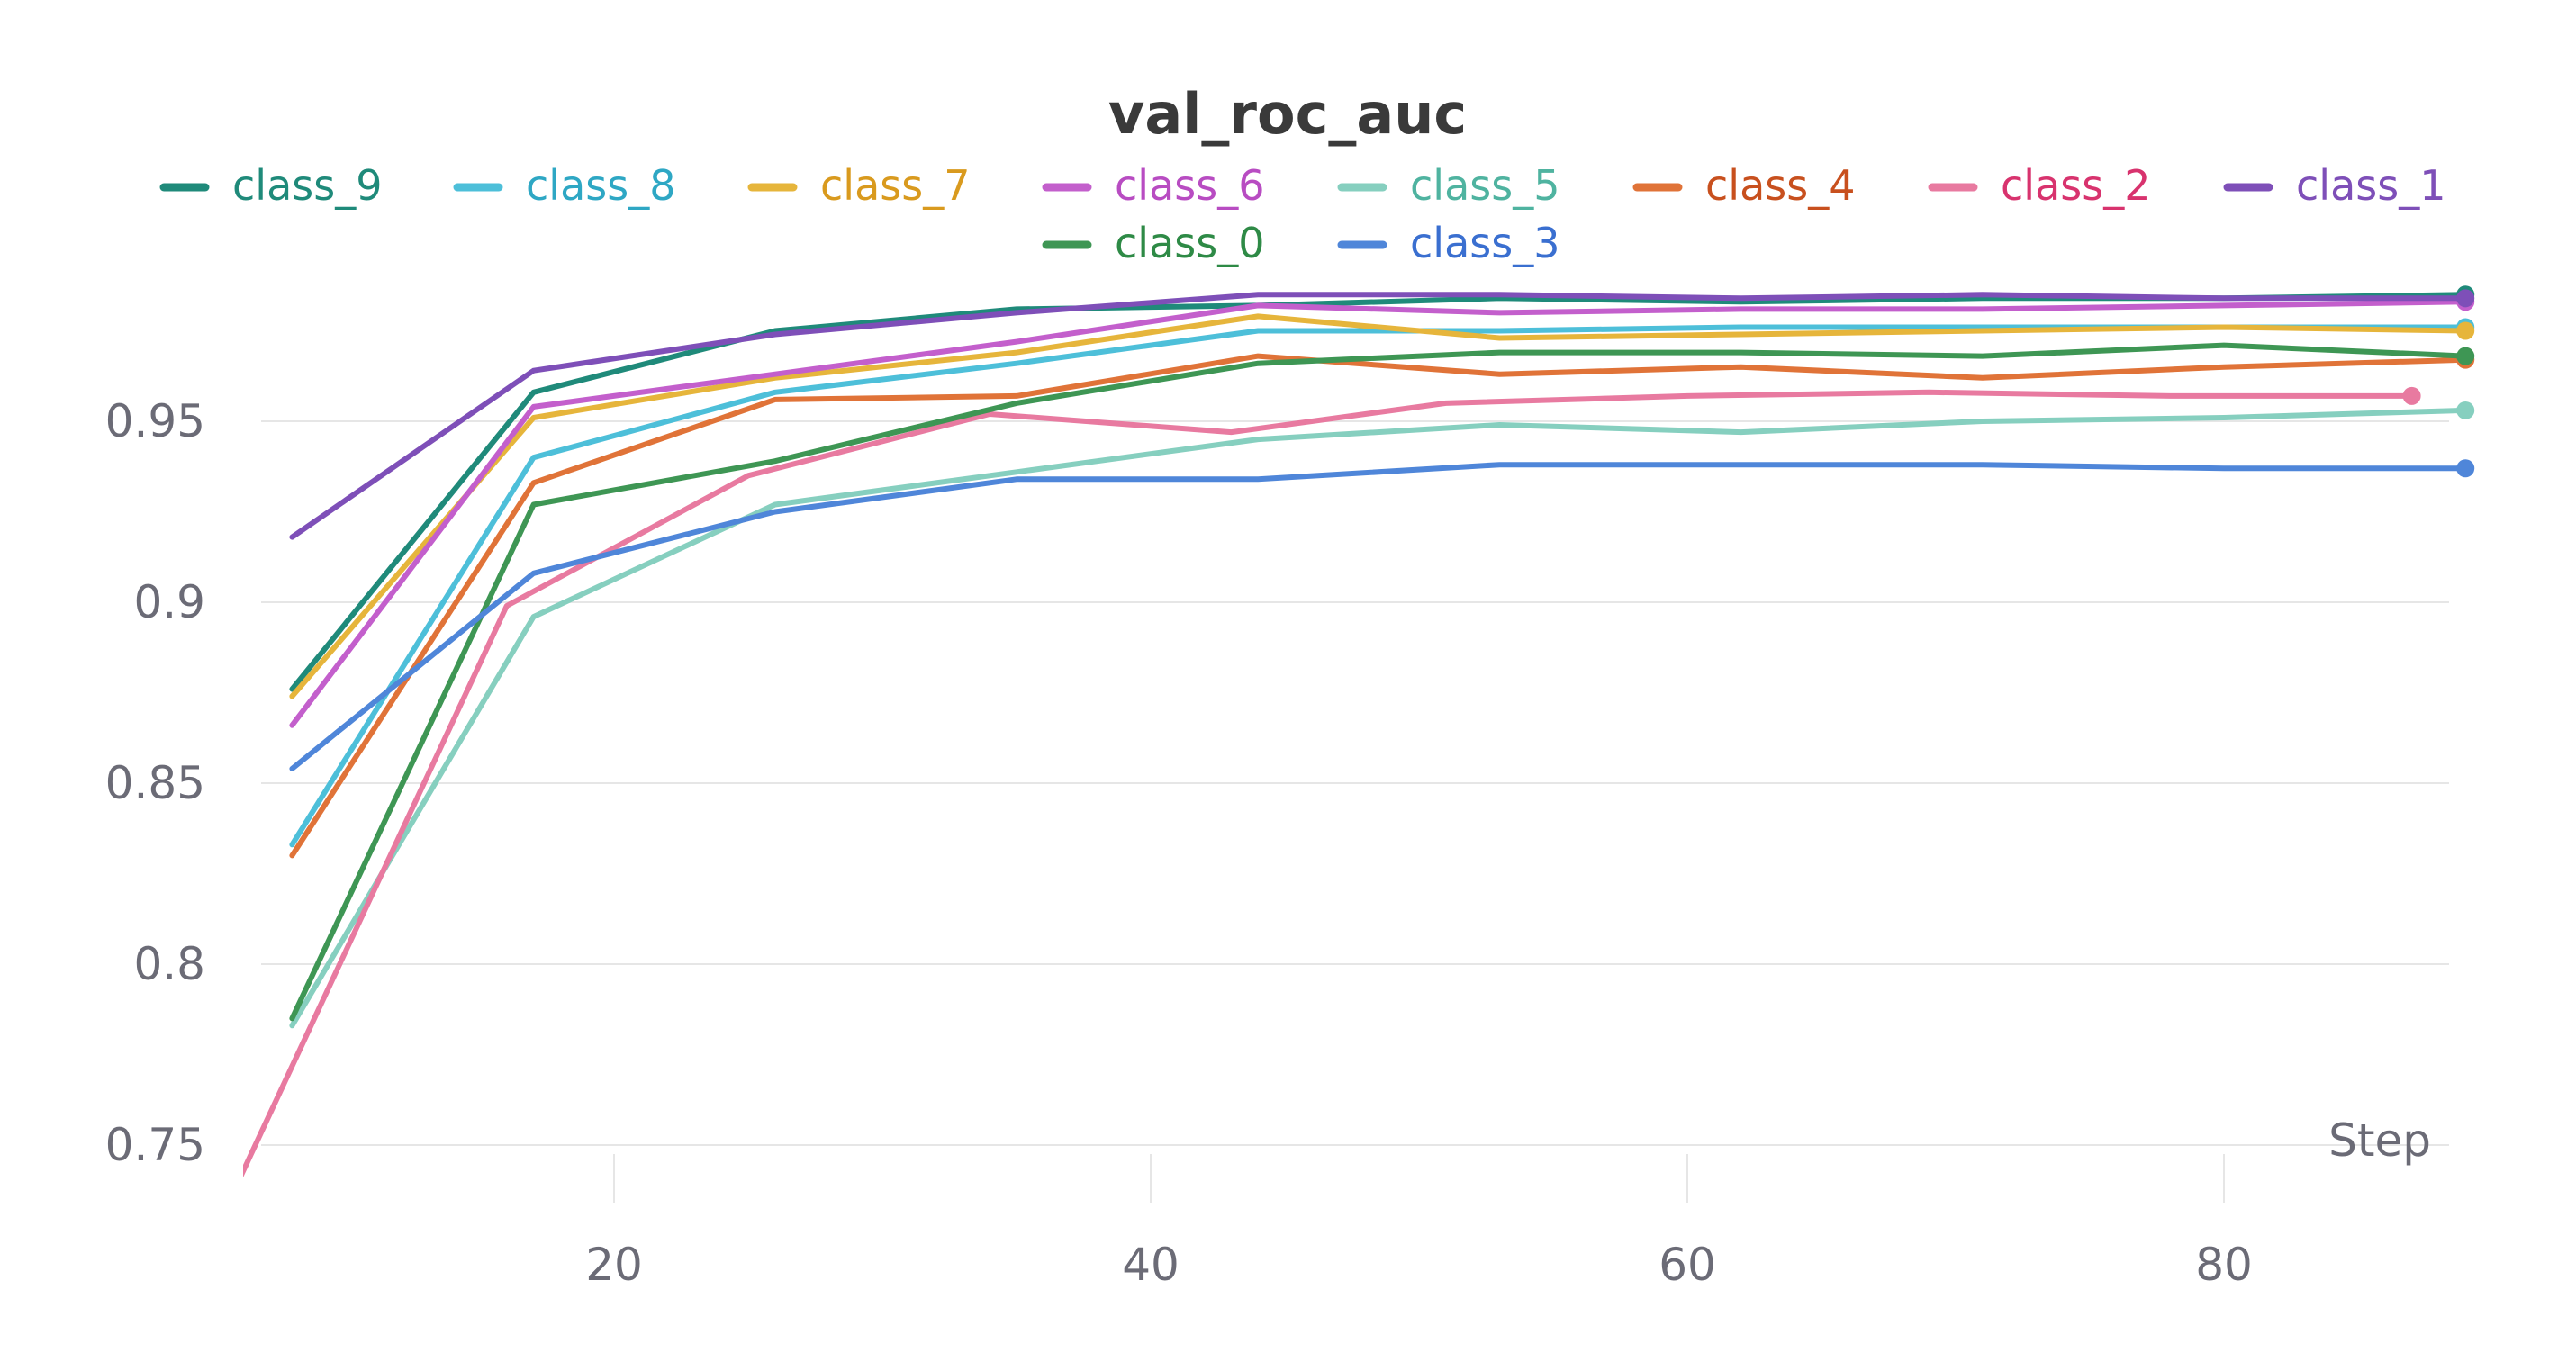 The image size is (2576, 1353). What do you see at coordinates (1151, 1265) in the screenshot?
I see `x-tick-label: 40` at bounding box center [1151, 1265].